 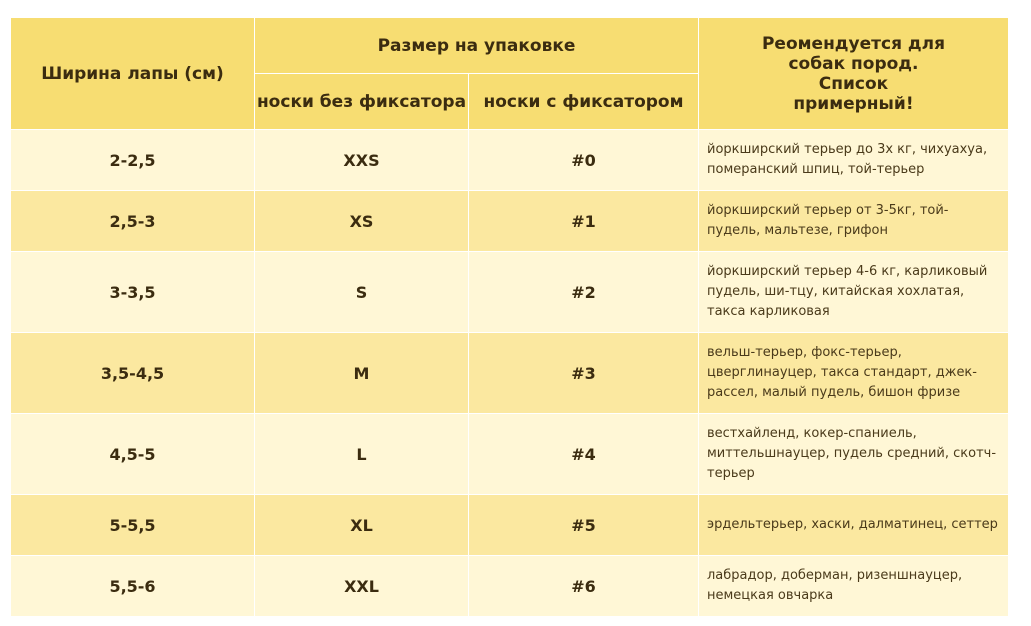 I want to click on no-fix-size-cell: M, so click(x=361, y=373).